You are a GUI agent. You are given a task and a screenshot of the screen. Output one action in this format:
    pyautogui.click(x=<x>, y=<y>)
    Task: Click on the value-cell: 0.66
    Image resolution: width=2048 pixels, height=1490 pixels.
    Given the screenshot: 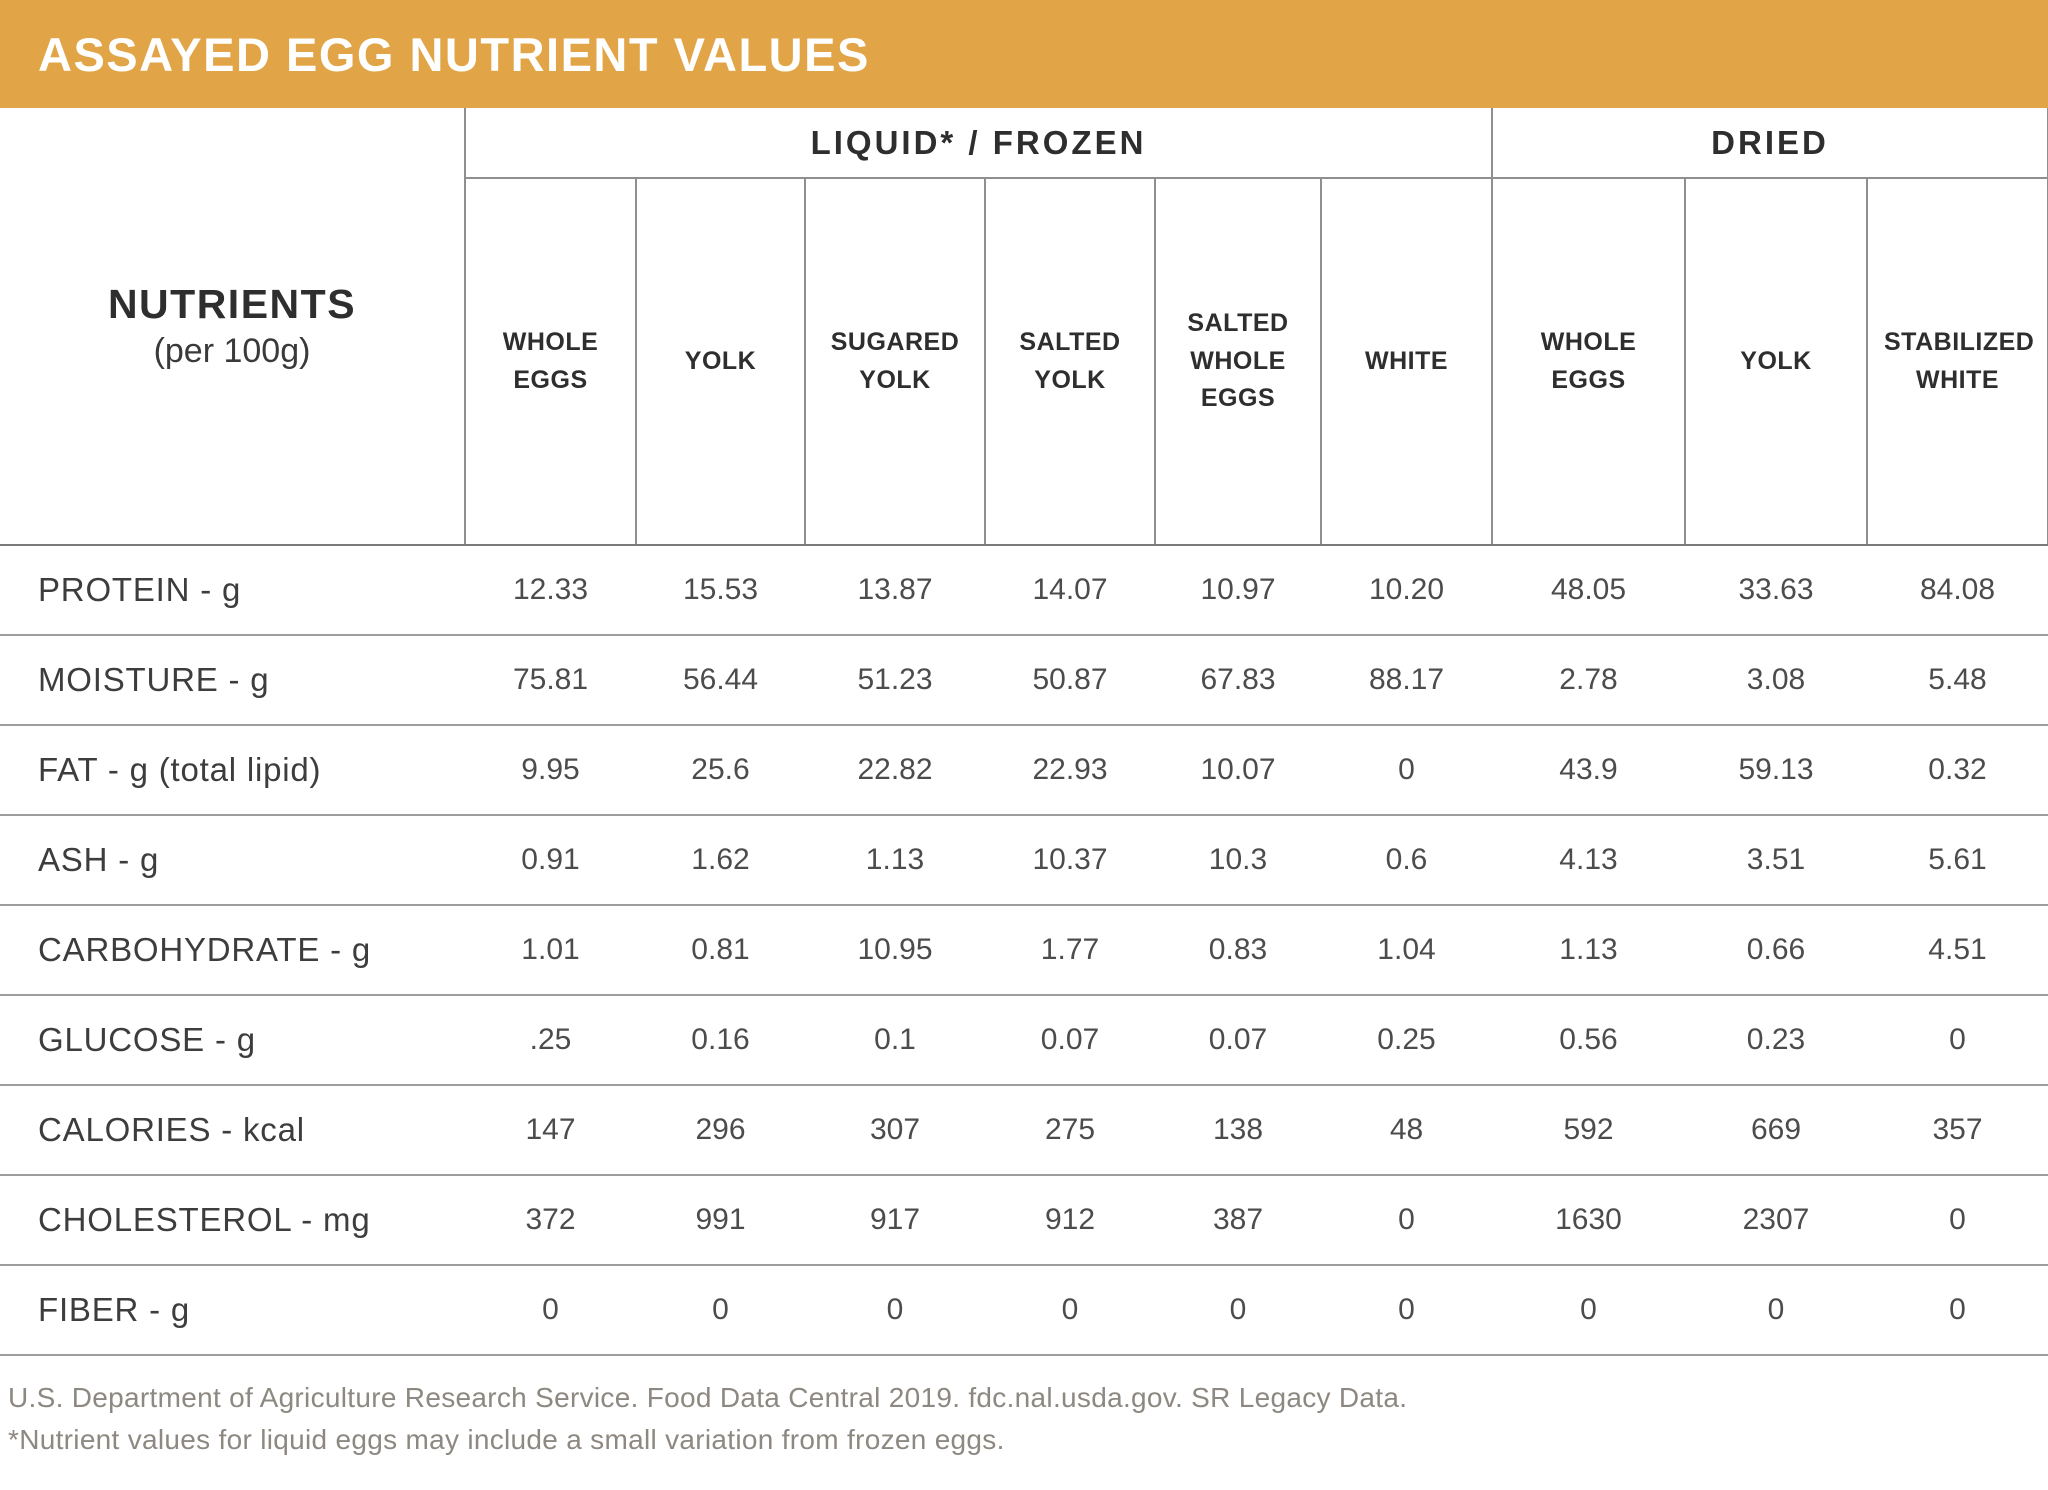 What is the action you would take?
    pyautogui.click(x=1776, y=950)
    